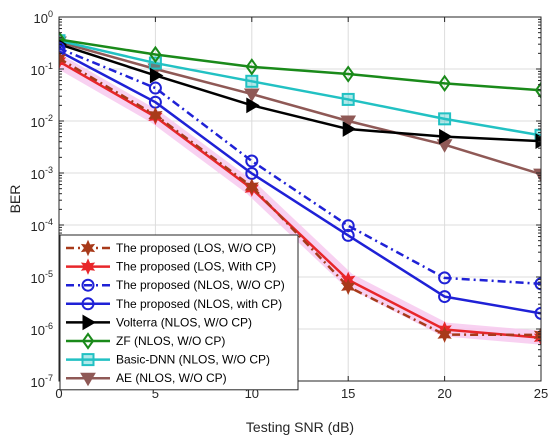 Image resolution: width=550 pixels, height=441 pixels. I want to click on y-tick-label: 10⁻⁵, so click(42, 277).